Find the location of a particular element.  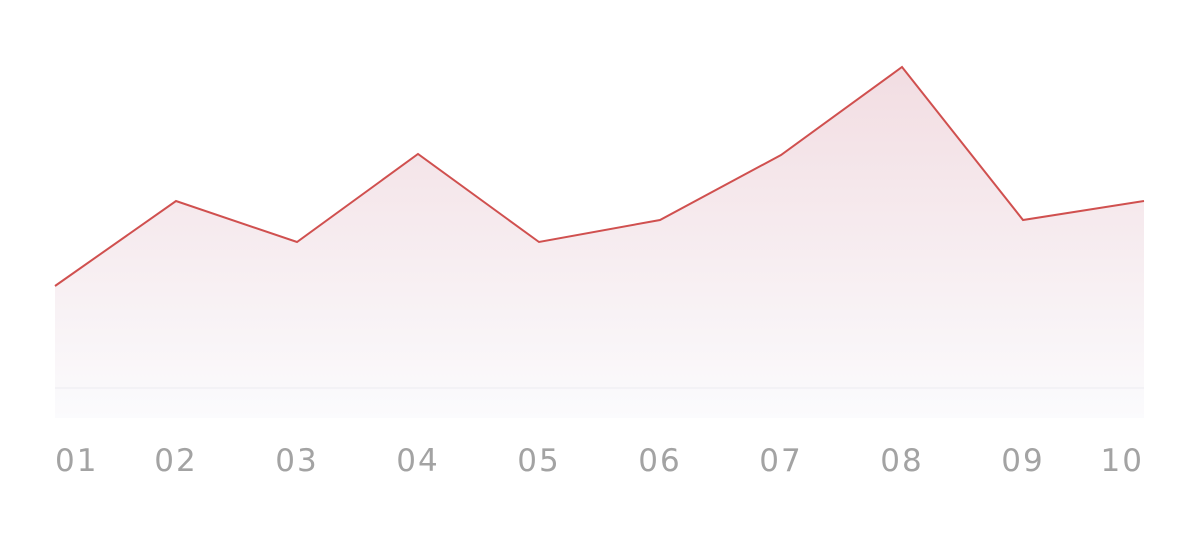

x-tick-label: 08 is located at coordinates (901, 461).